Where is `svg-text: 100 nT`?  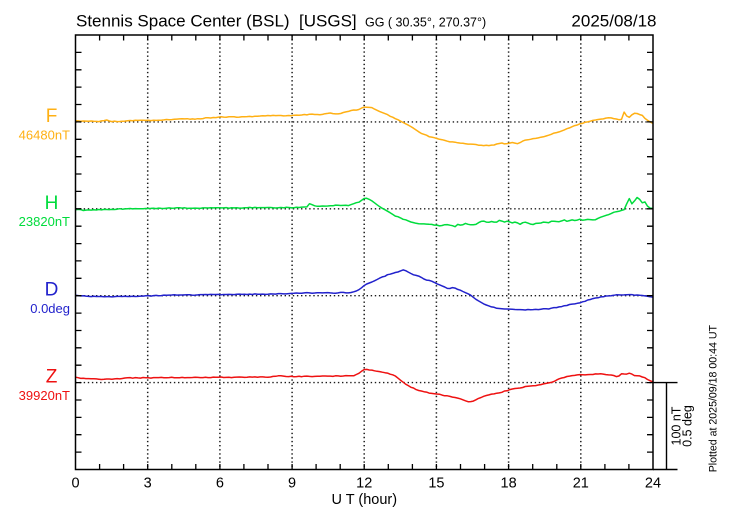
svg-text: 100 nT is located at coordinates (677, 425).